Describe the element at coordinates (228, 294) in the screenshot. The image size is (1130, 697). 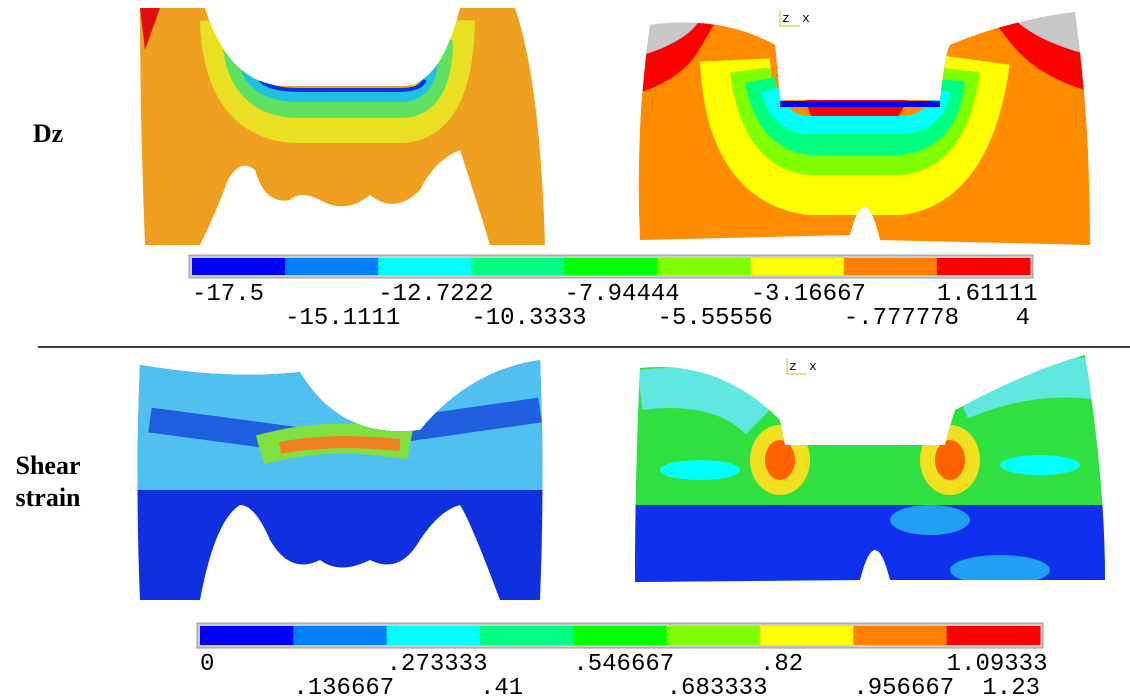
I see `colorbar-label: -17.5` at that location.